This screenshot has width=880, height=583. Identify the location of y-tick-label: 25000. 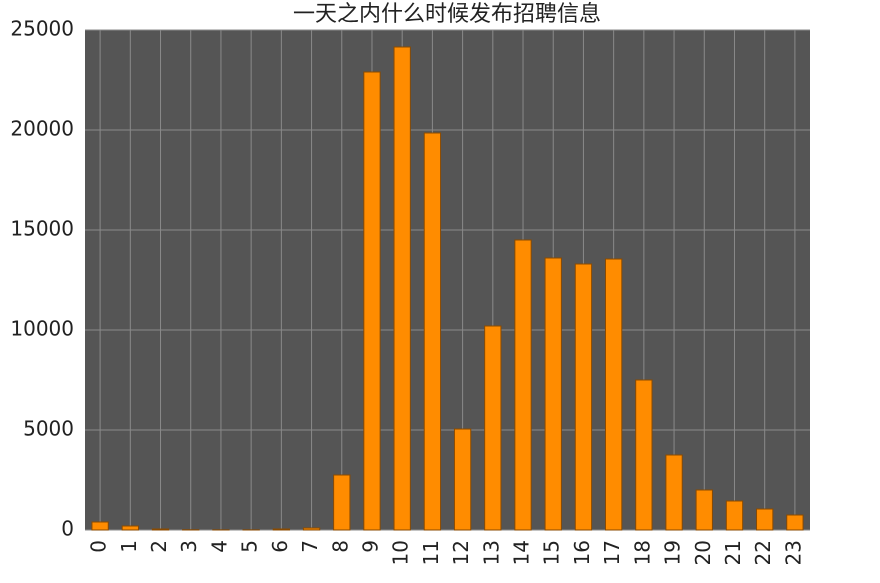
(42, 29).